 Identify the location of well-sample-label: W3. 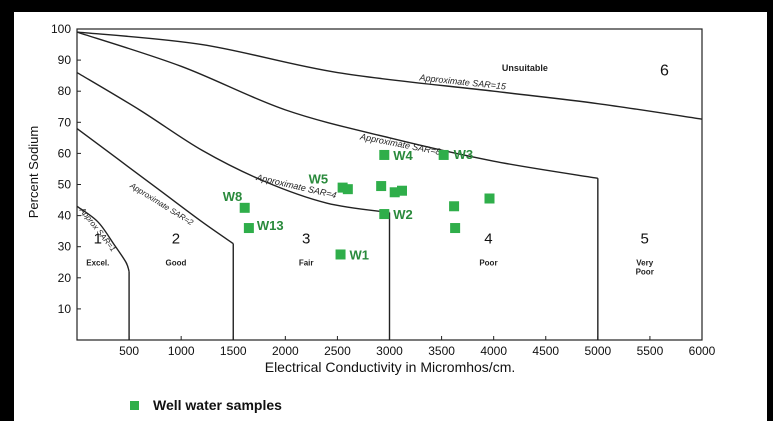
(464, 154).